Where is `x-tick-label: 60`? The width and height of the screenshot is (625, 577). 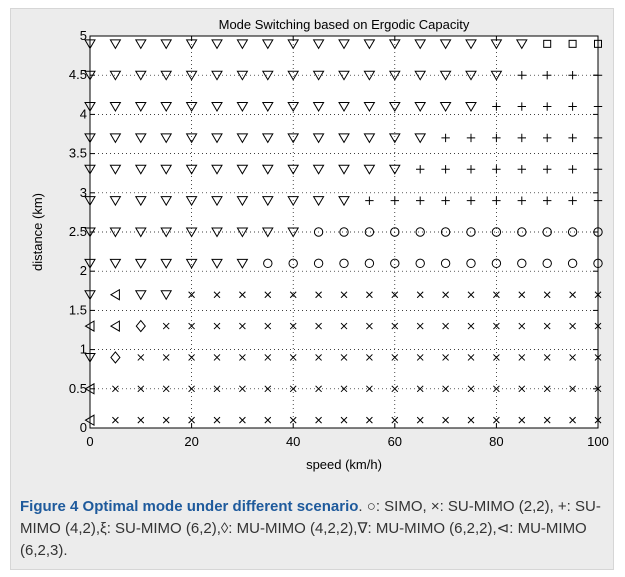
x-tick-label: 60 is located at coordinates (395, 441).